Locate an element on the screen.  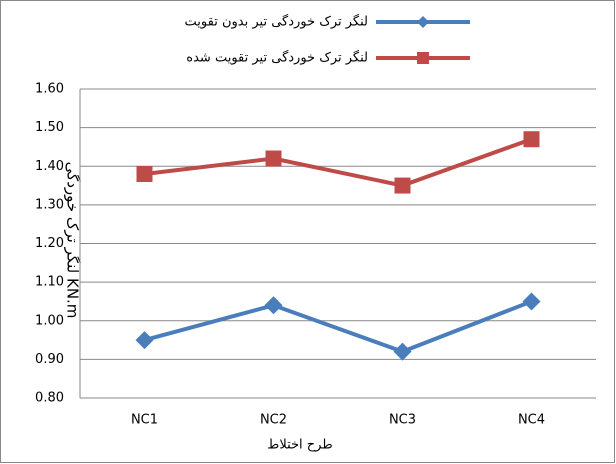
x-tick-label: NC3 is located at coordinates (402, 420).